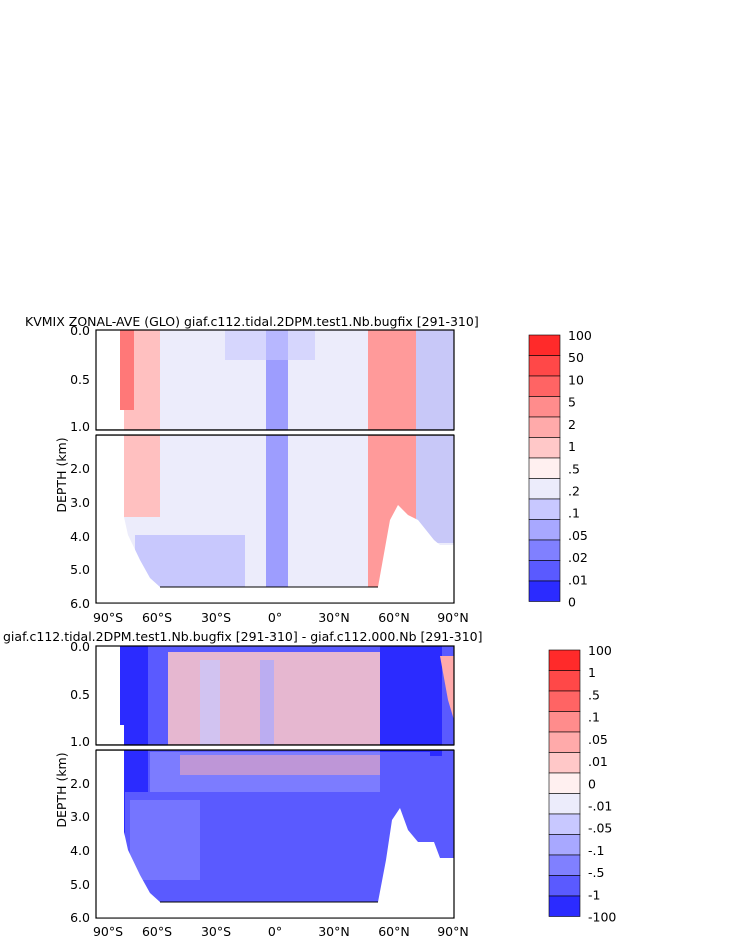  I want to click on top-colorbar-label-2: 10, so click(576, 379).